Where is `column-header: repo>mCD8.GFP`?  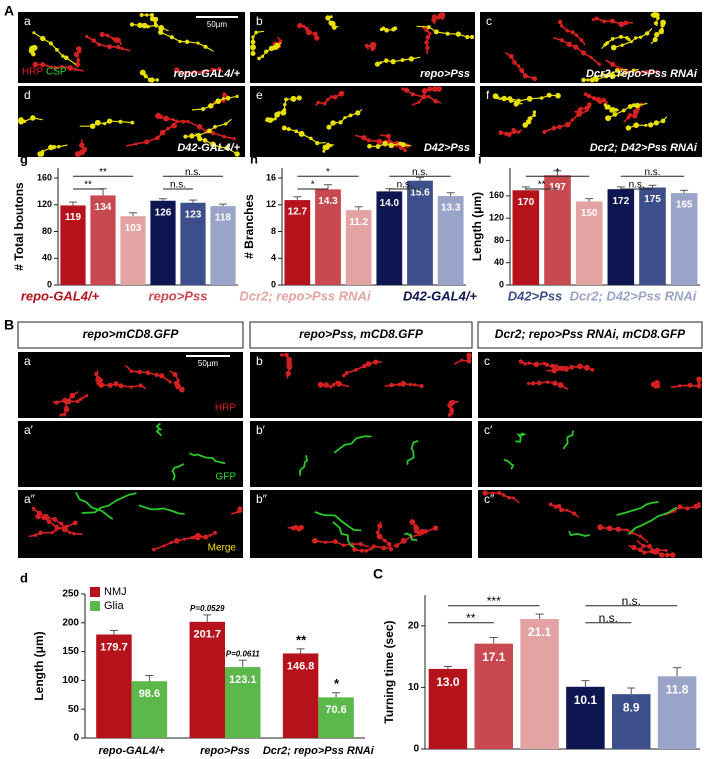 column-header: repo>mCD8.GFP is located at coordinates (131, 334).